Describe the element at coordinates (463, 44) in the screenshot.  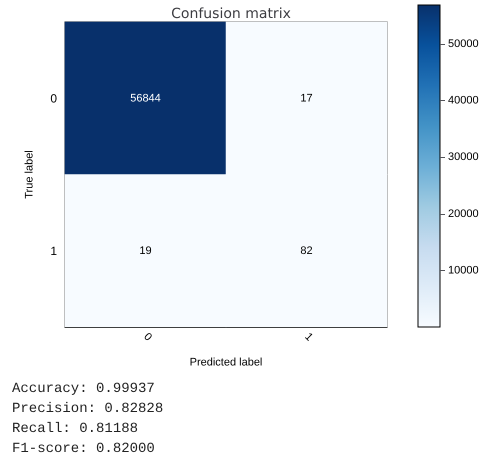
I see `color-bar-label: 50000` at that location.